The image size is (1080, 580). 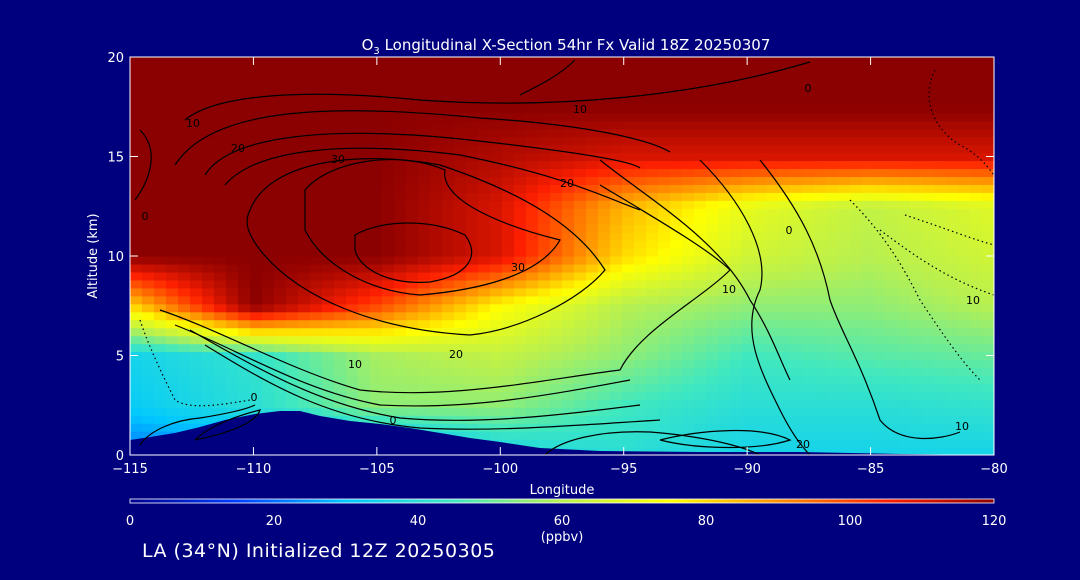 I want to click on contour-label: 10, so click(x=962, y=426).